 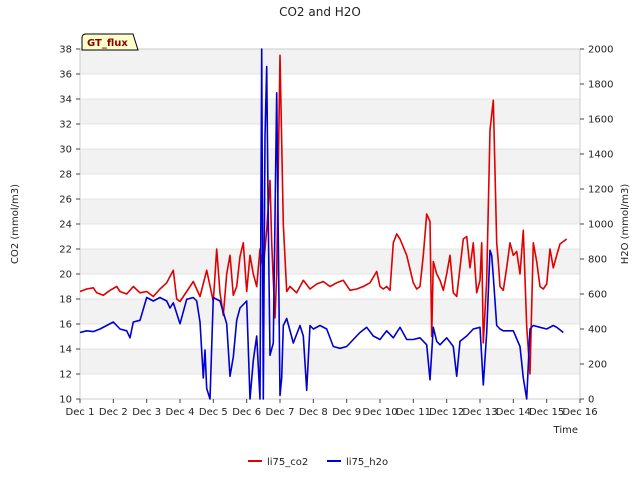 I want to click on x-tick-label: Dec 15, so click(x=546, y=412).